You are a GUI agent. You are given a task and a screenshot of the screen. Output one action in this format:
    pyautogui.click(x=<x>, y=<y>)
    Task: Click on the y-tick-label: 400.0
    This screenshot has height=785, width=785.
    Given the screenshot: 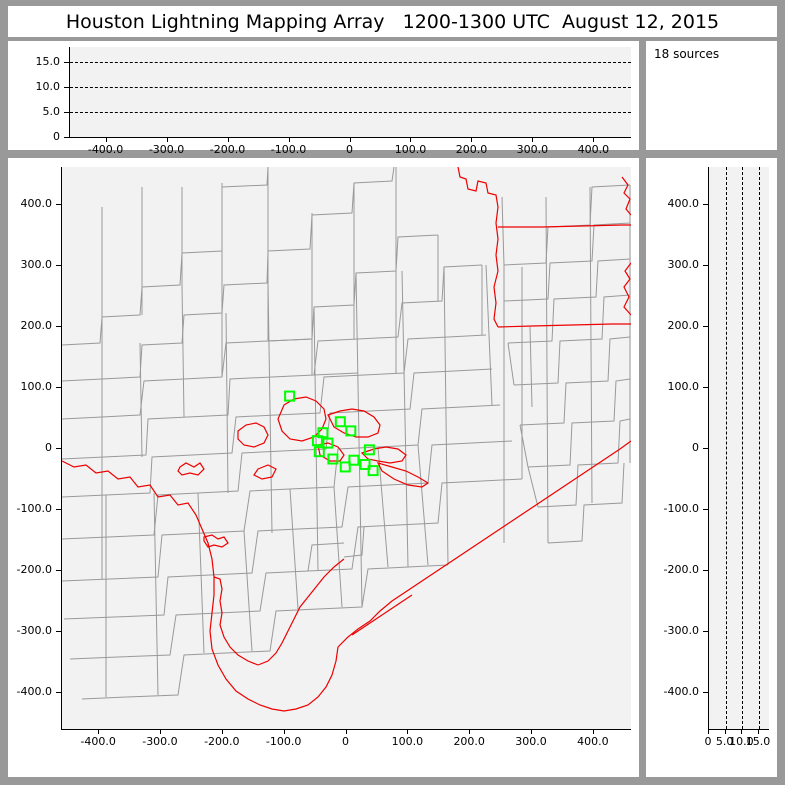 What is the action you would take?
    pyautogui.click(x=36, y=203)
    